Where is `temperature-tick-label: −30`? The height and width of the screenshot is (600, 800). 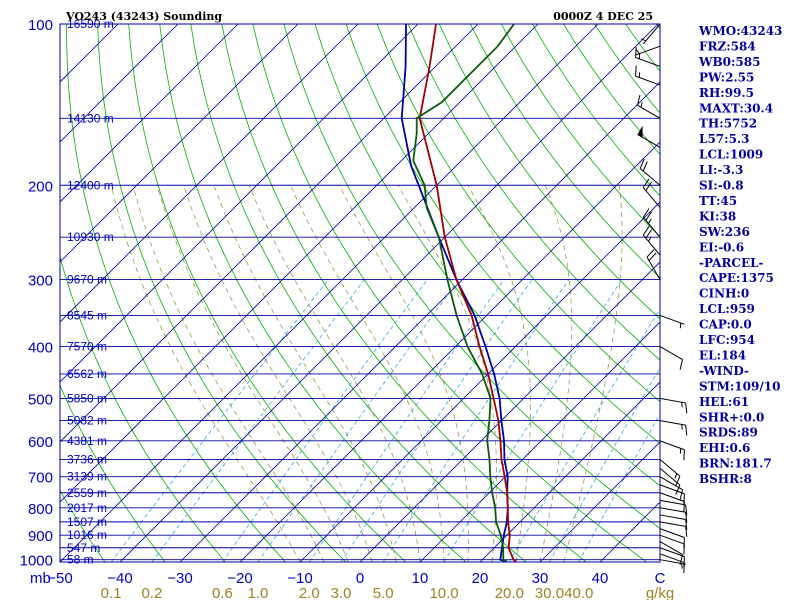
temperature-tick-label: −30 is located at coordinates (179, 578).